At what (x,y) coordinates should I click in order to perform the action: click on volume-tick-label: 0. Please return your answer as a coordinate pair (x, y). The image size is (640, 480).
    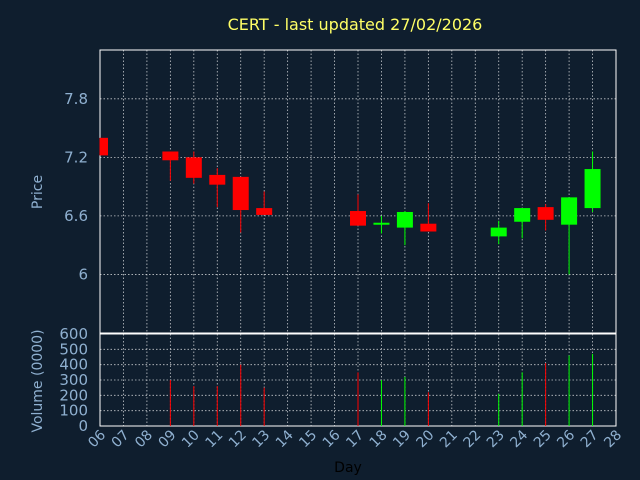
    Looking at the image, I should click on (83, 426).